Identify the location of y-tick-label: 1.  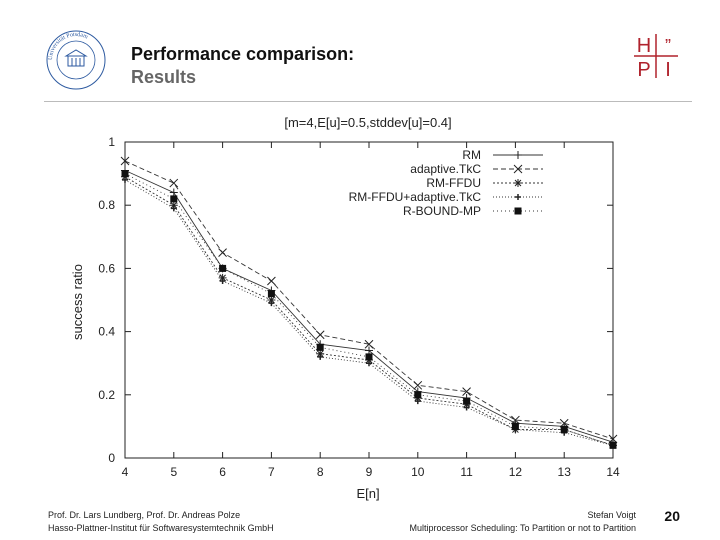
(111, 142).